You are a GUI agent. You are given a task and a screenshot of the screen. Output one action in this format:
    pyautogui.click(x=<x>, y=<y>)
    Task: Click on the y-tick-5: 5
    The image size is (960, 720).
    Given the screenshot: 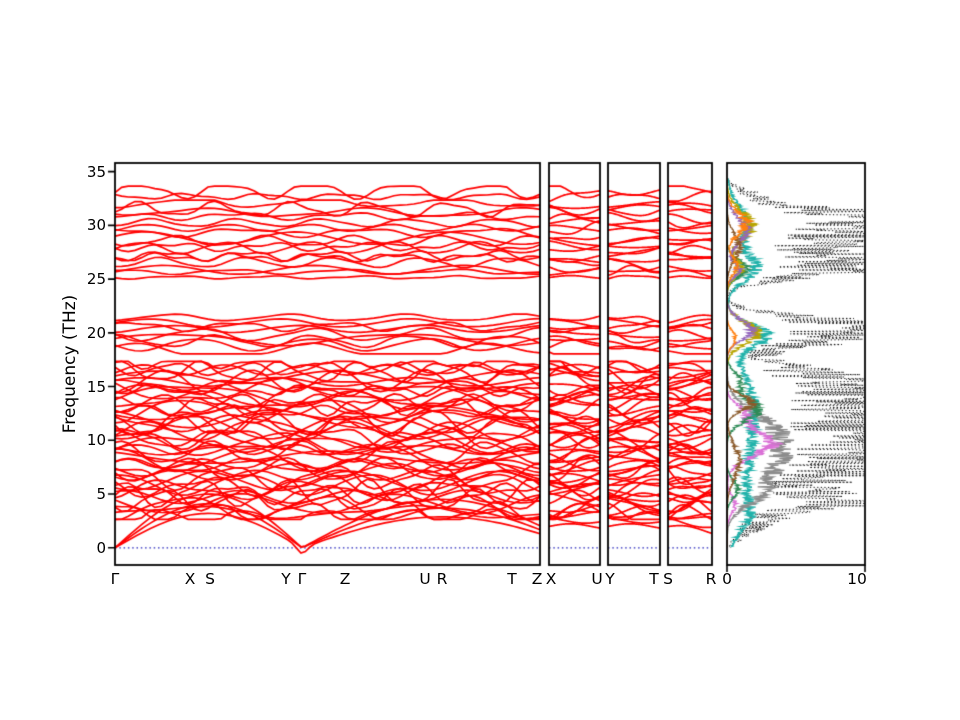 What is the action you would take?
    pyautogui.click(x=101, y=494)
    